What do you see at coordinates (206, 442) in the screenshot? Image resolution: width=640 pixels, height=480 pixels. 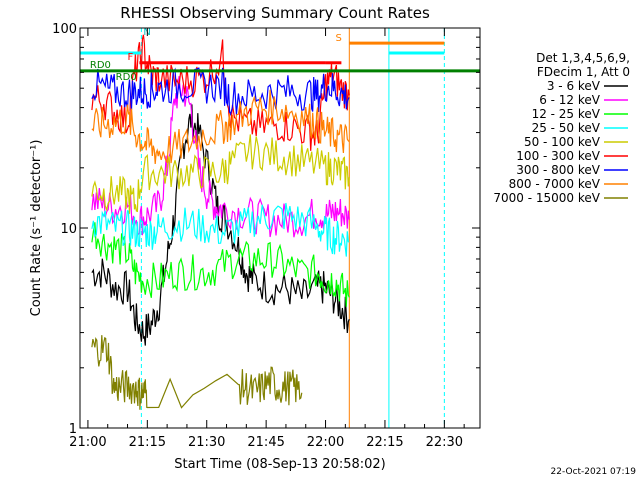 I see `x-tick-label: 21:30` at bounding box center [206, 442].